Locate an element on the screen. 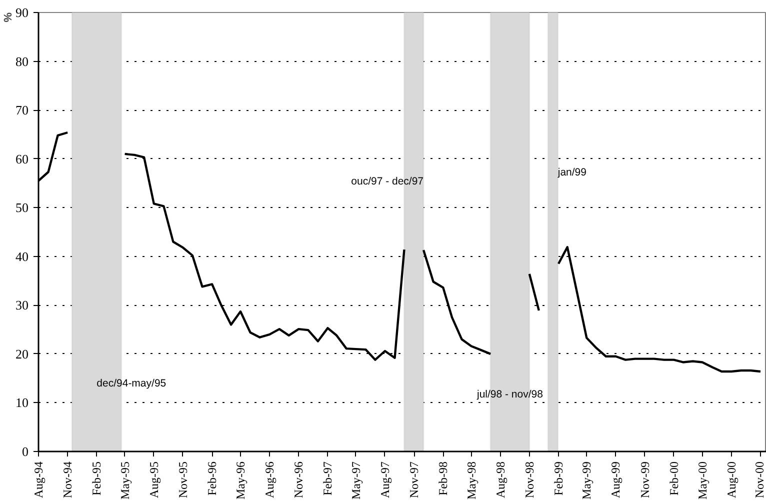 Image resolution: width=766 pixels, height=502 pixels. x-tick-label: Nov-99 is located at coordinates (645, 479).